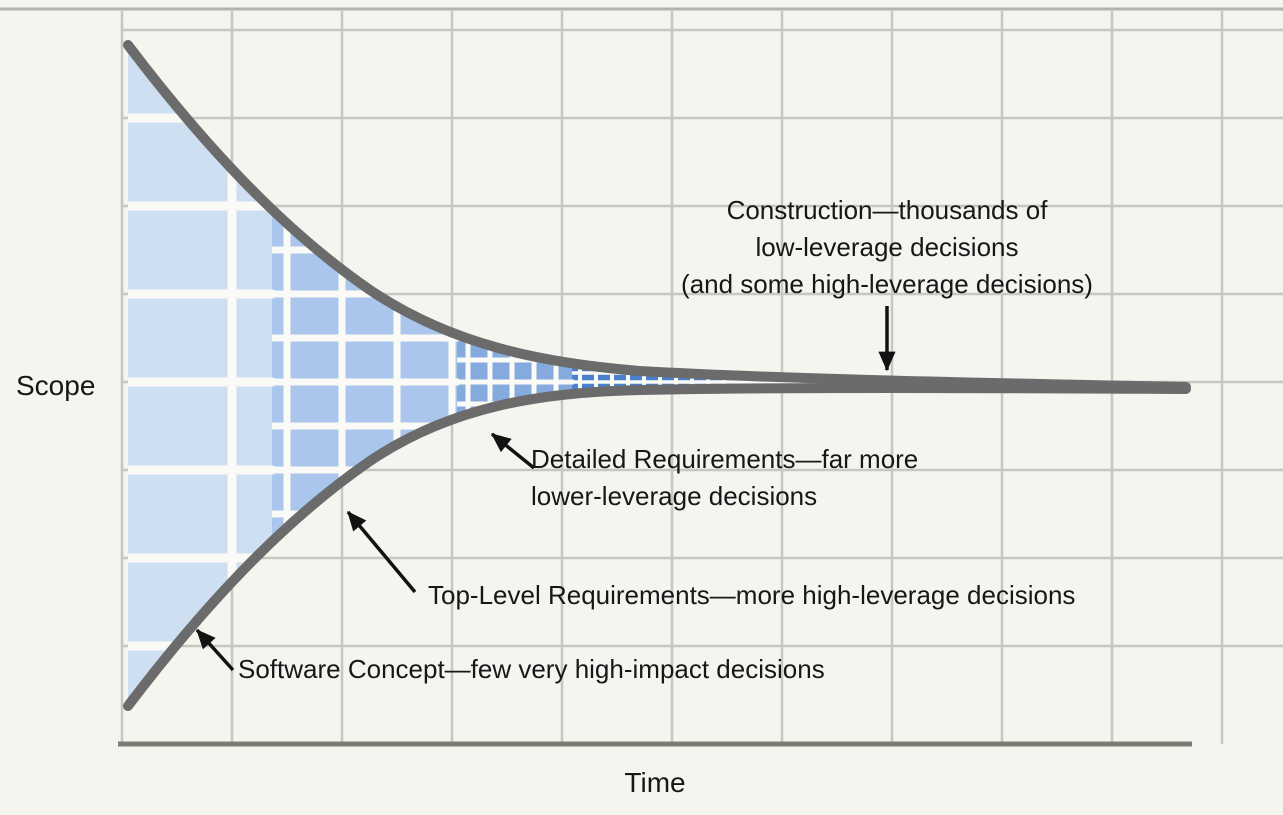 This screenshot has height=815, width=1283. What do you see at coordinates (655, 782) in the screenshot?
I see `x-axis-label: Time` at bounding box center [655, 782].